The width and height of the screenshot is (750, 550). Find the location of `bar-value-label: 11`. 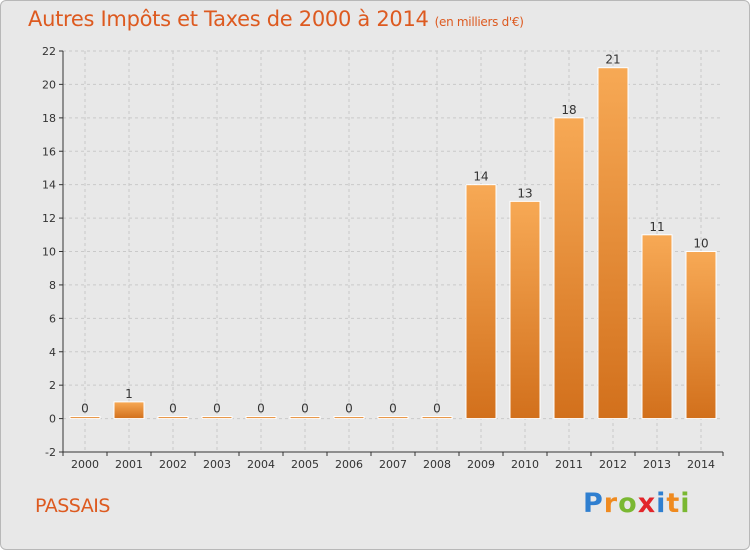

bar-value-label: 11 is located at coordinates (656, 227).